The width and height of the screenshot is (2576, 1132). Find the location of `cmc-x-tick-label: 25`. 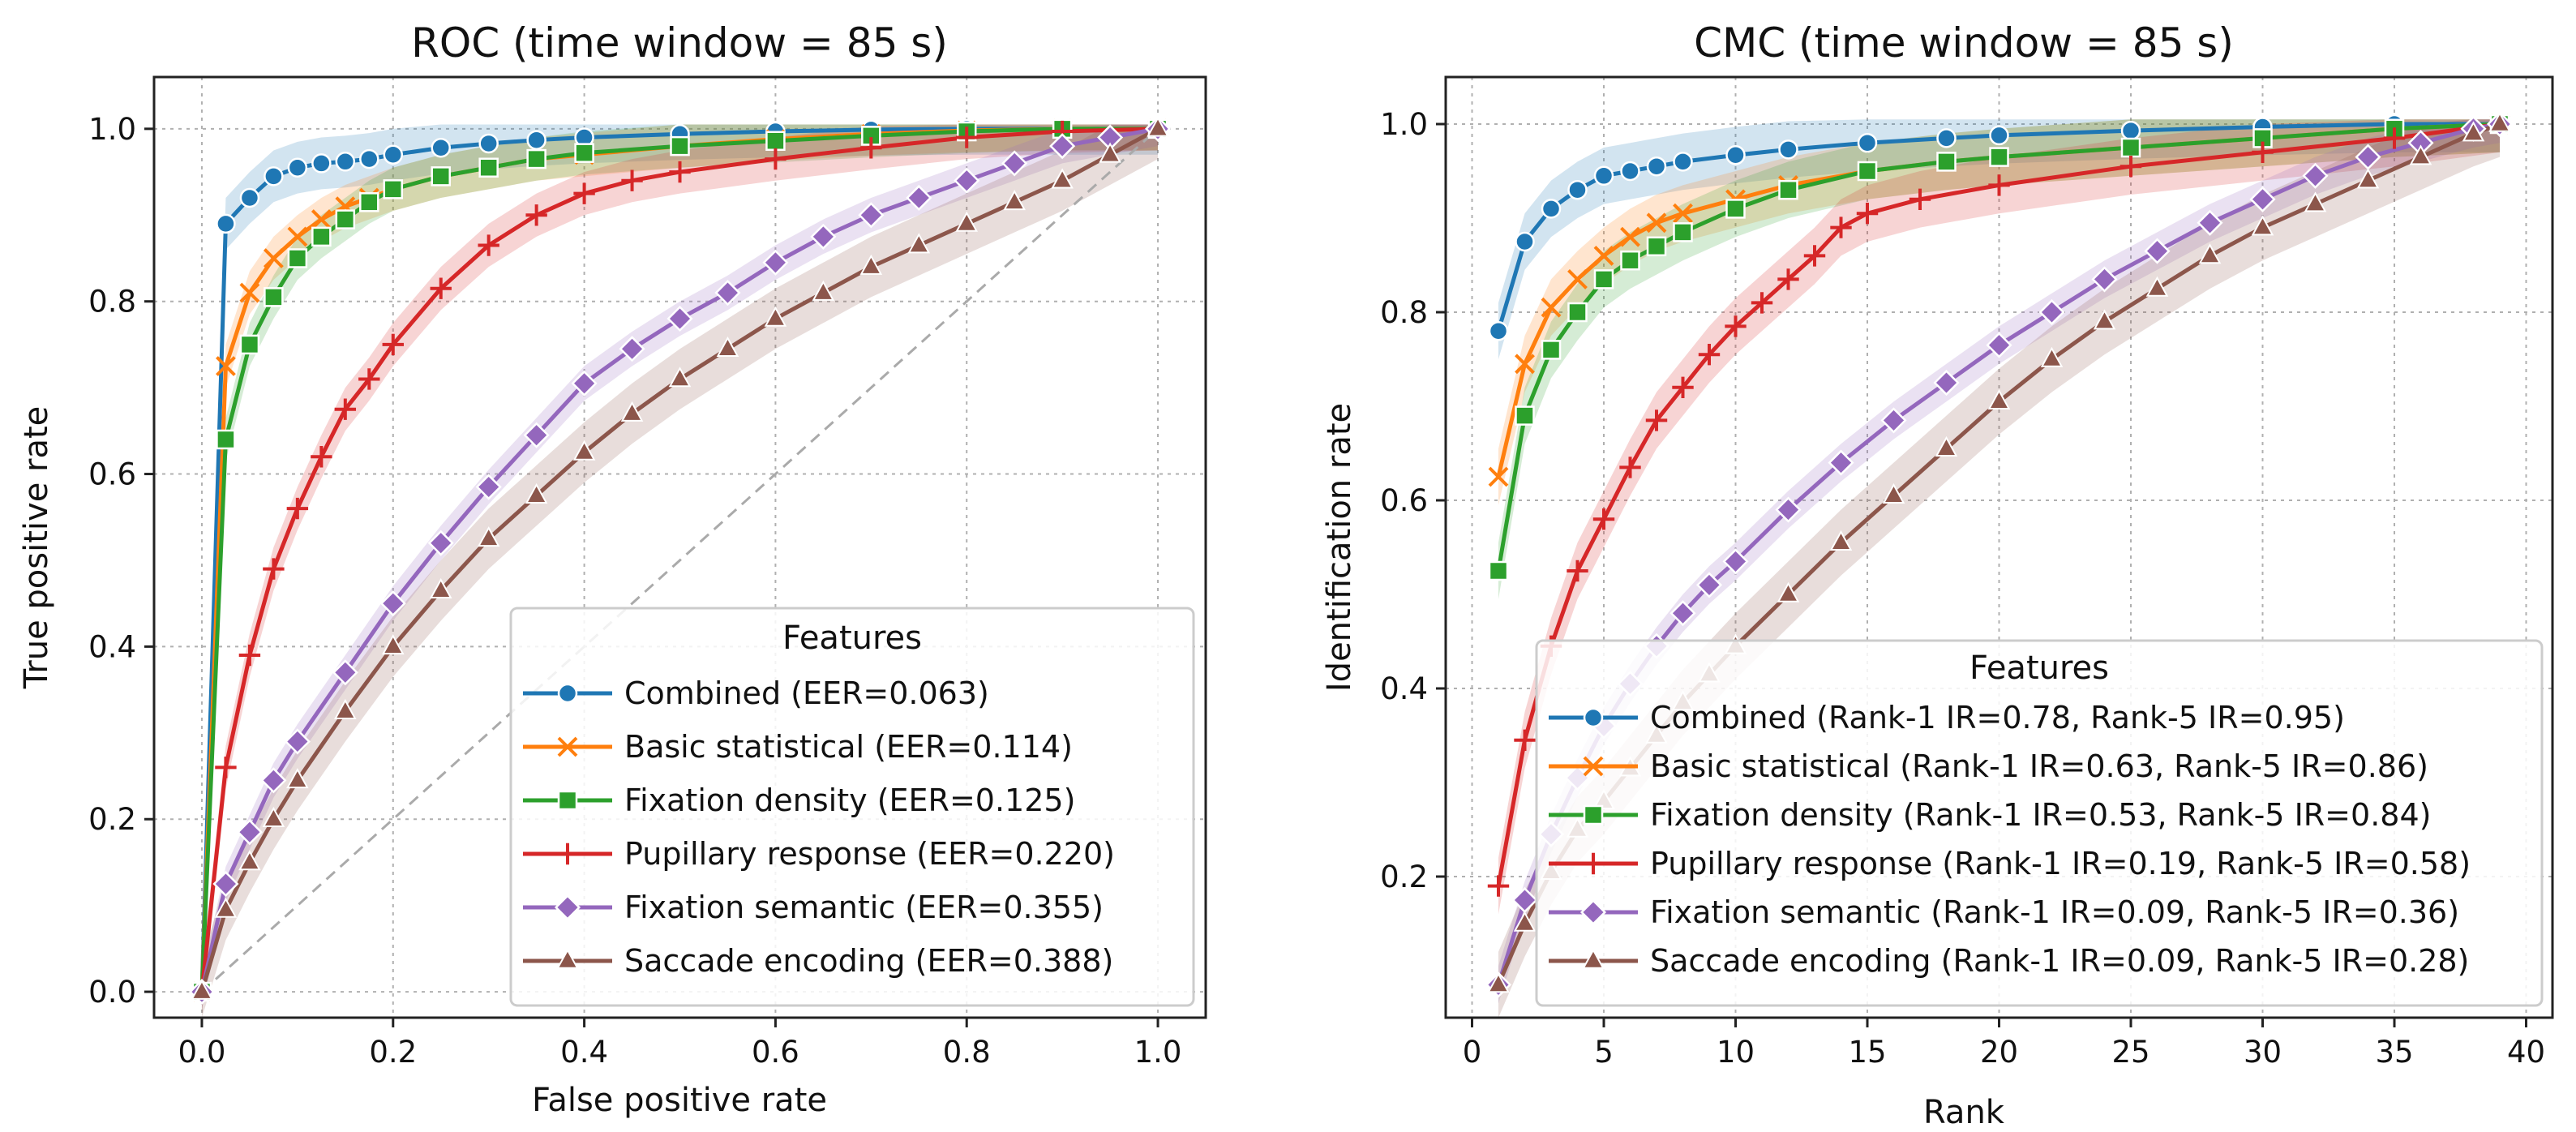

cmc-x-tick-label: 25 is located at coordinates (2130, 1053).